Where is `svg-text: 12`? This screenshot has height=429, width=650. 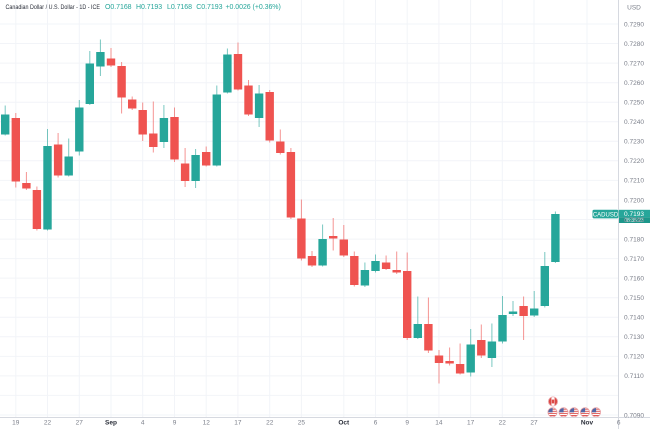
svg-text: 12 is located at coordinates (207, 423).